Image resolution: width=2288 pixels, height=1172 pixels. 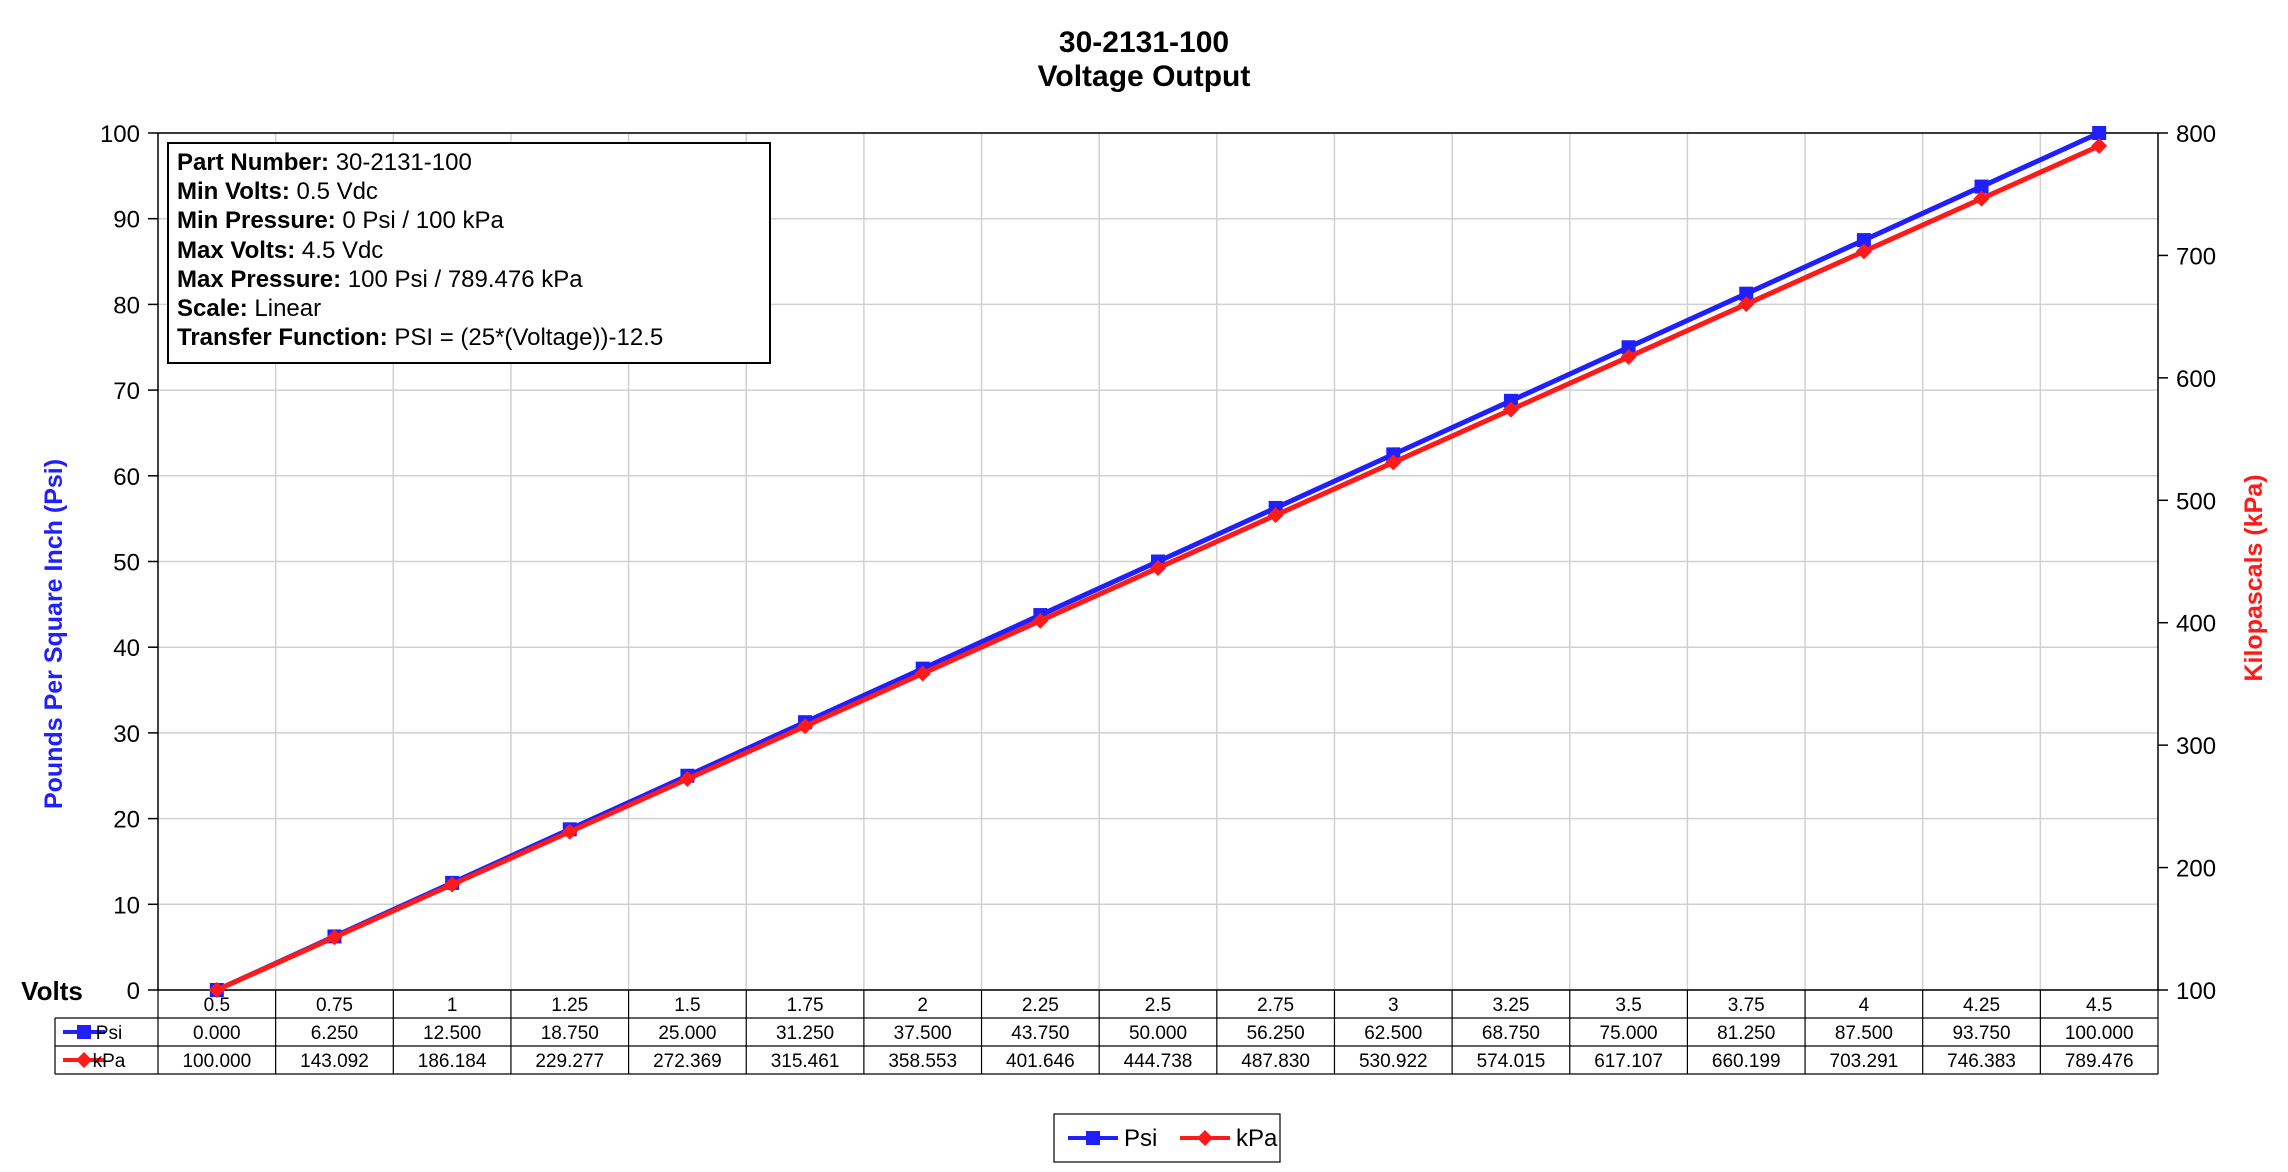 I want to click on data-label-kpa: 272.369, so click(x=687, y=1061).